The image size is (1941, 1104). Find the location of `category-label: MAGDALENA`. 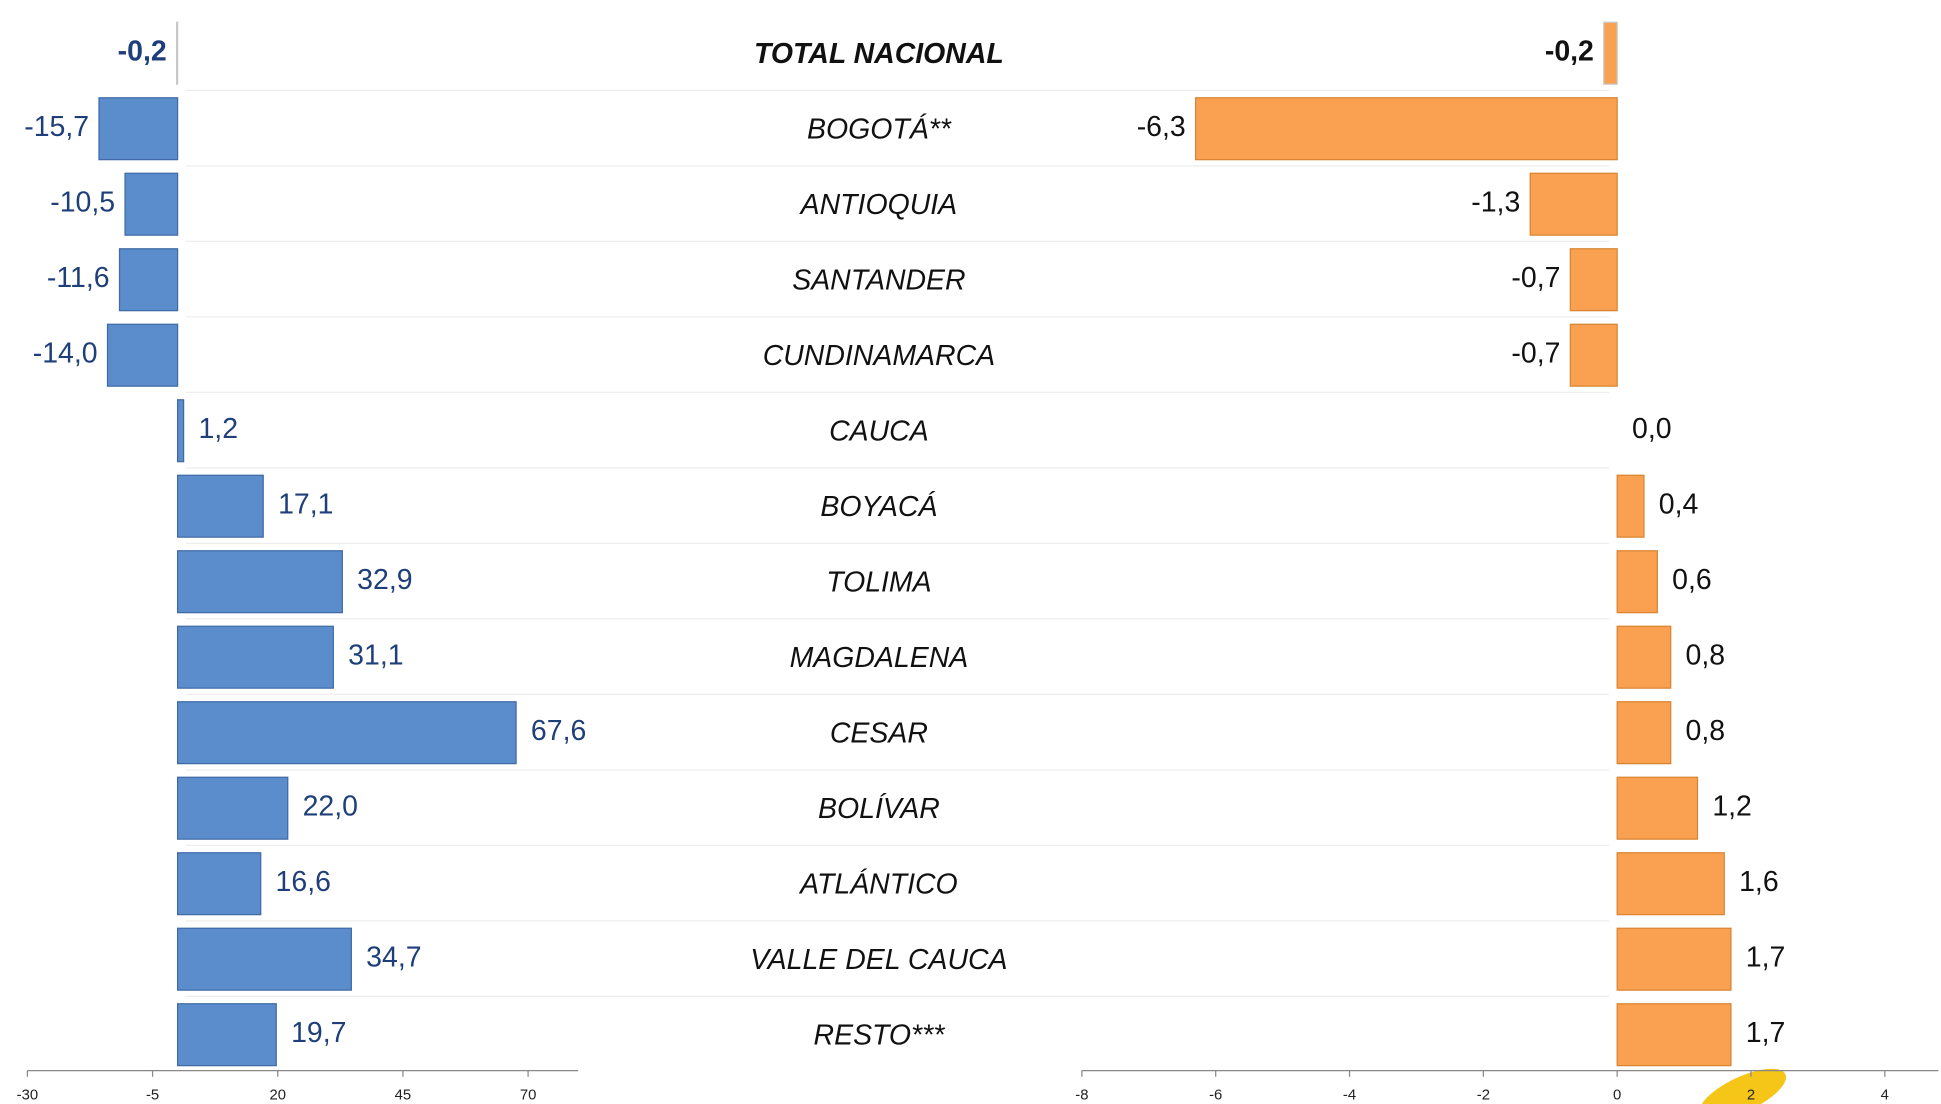

category-label: MAGDALENA is located at coordinates (879, 658).